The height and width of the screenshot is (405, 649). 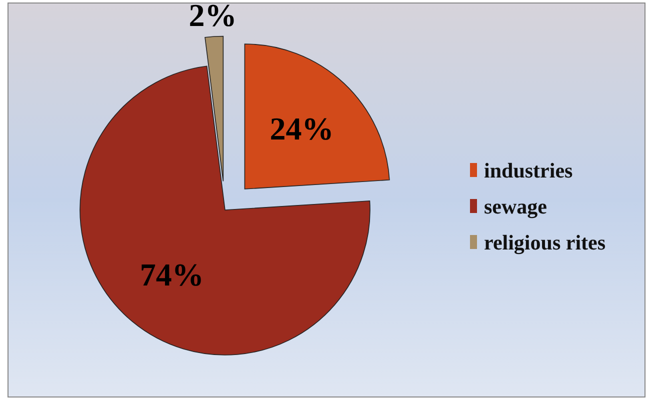 I want to click on slice-label: sewage, so click(x=515, y=206).